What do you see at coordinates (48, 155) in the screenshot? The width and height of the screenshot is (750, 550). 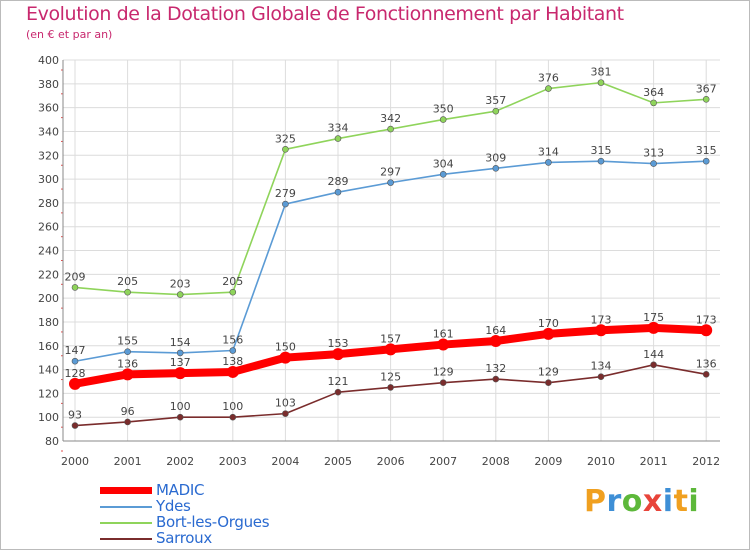 I see `y-tick-label: 320` at bounding box center [48, 155].